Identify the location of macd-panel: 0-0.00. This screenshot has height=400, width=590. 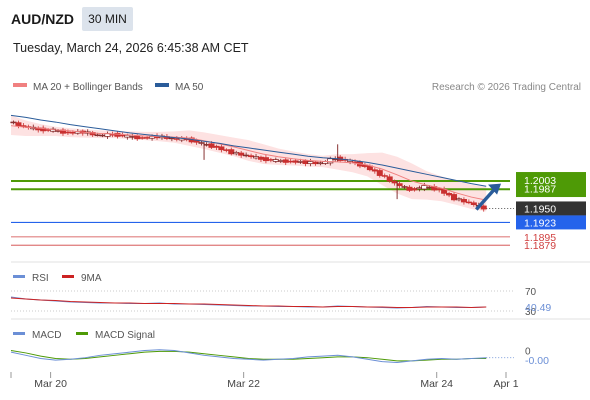
(279, 357).